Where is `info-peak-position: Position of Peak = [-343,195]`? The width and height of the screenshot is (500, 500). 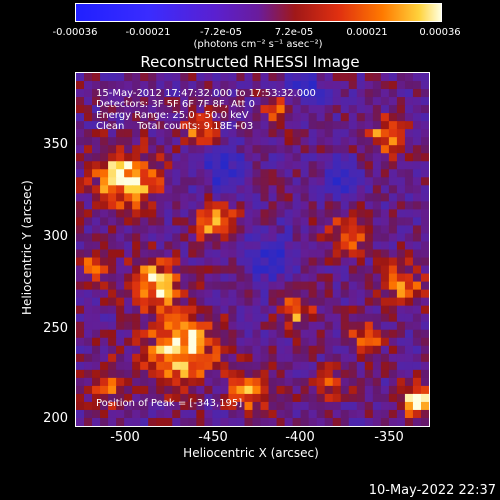
info-peak-position: Position of Peak = [-343,195] is located at coordinates (169, 403).